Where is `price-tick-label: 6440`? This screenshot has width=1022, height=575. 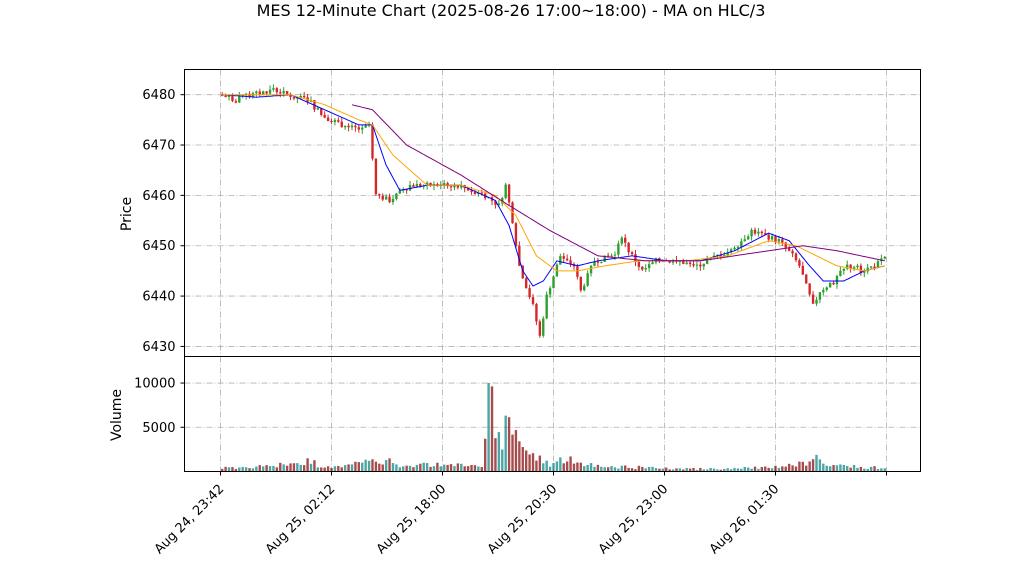
price-tick-label: 6440 is located at coordinates (158, 297).